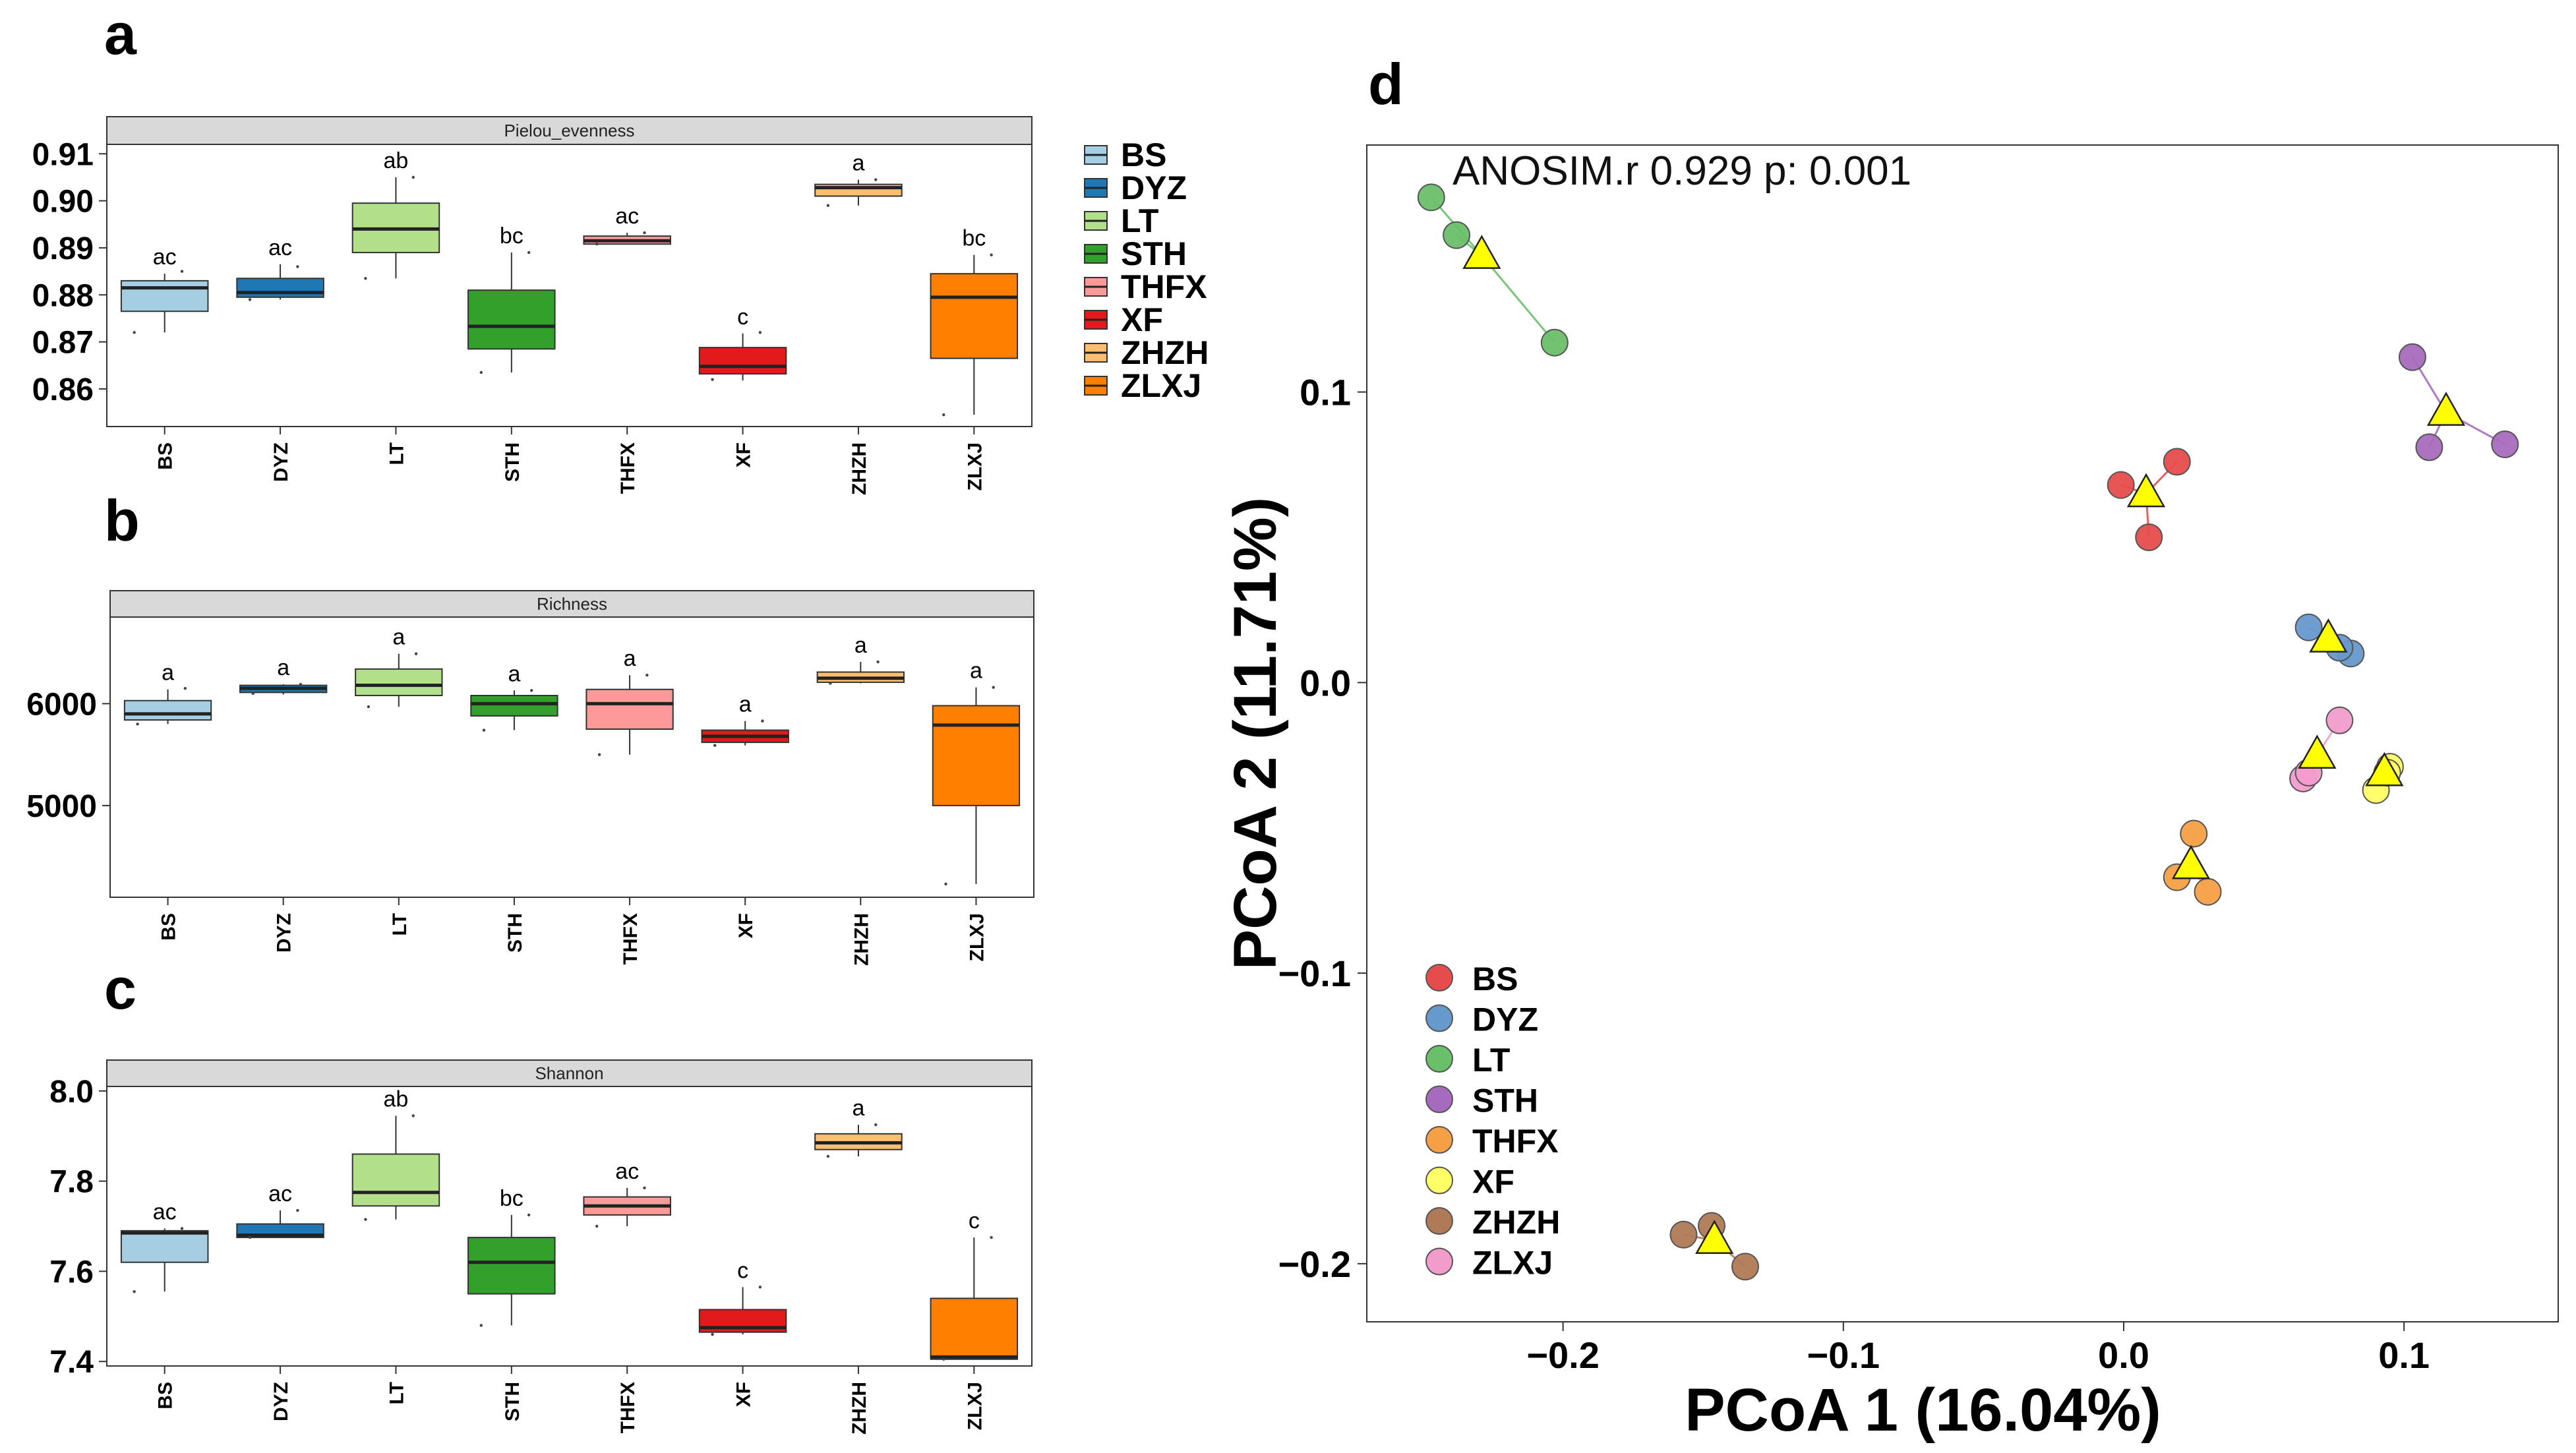  What do you see at coordinates (1386, 84) in the screenshot?
I see `panel-letter-d: d` at bounding box center [1386, 84].